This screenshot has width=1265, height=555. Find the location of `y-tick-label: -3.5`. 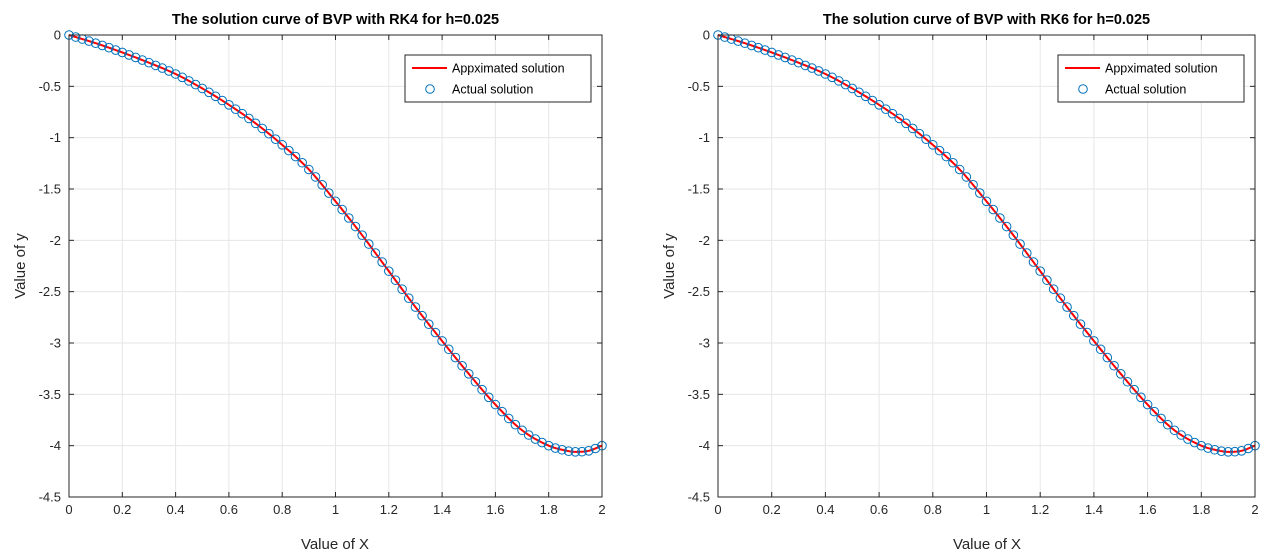

y-tick-label: -3.5 is located at coordinates (699, 394).